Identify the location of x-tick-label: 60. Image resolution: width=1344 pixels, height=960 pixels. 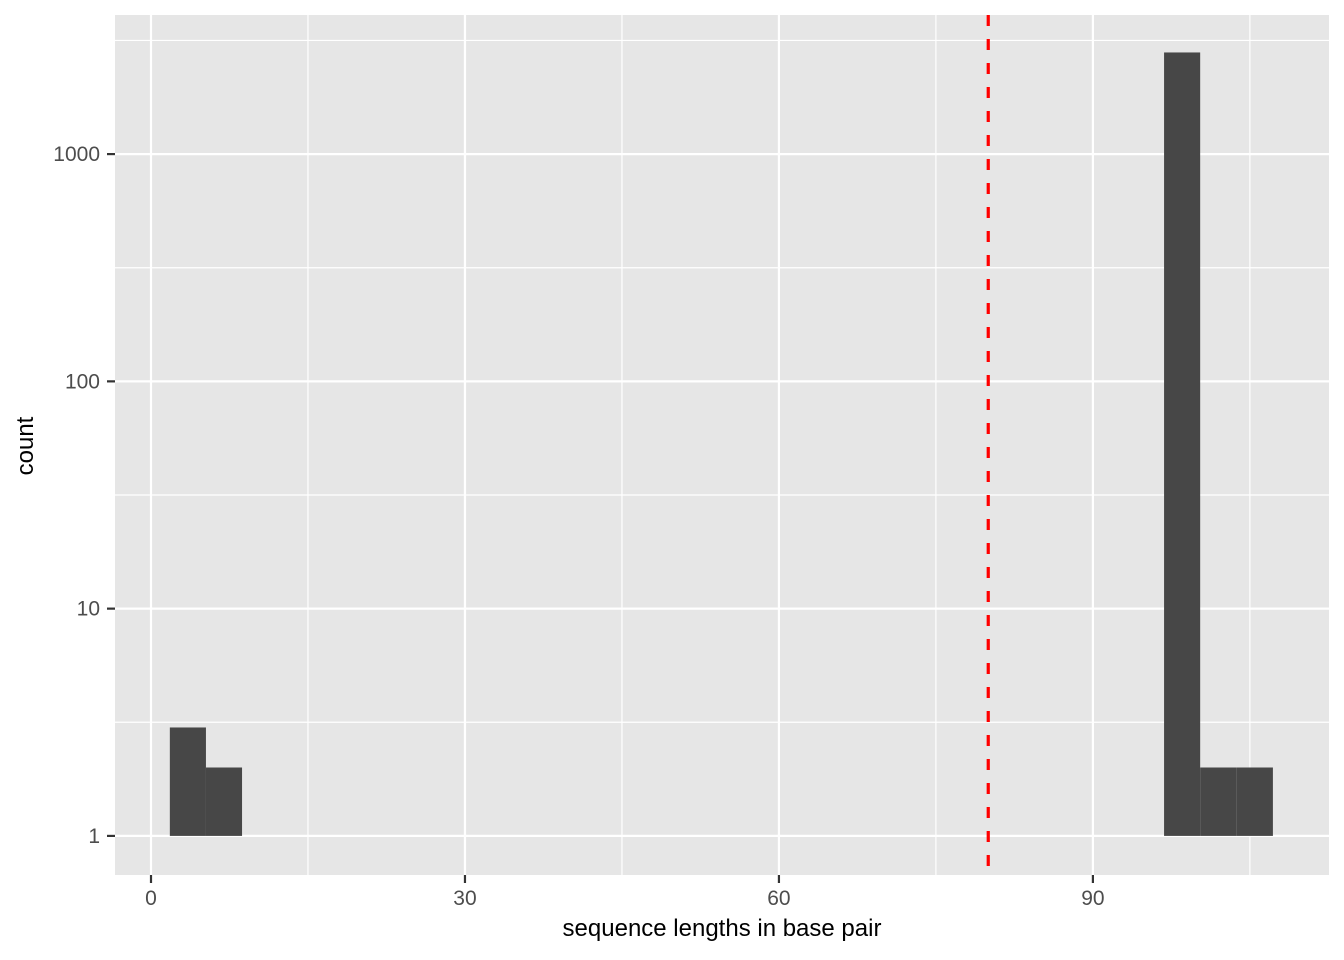
(778, 898).